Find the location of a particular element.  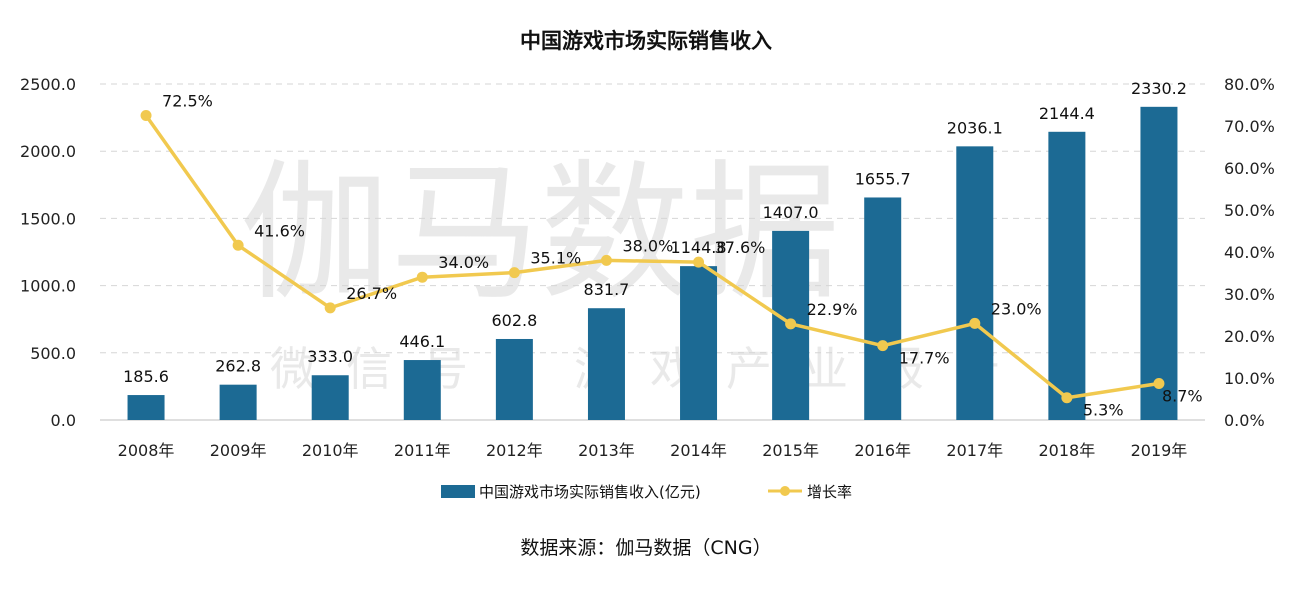

x-tick-label: 2010年 is located at coordinates (330, 450).